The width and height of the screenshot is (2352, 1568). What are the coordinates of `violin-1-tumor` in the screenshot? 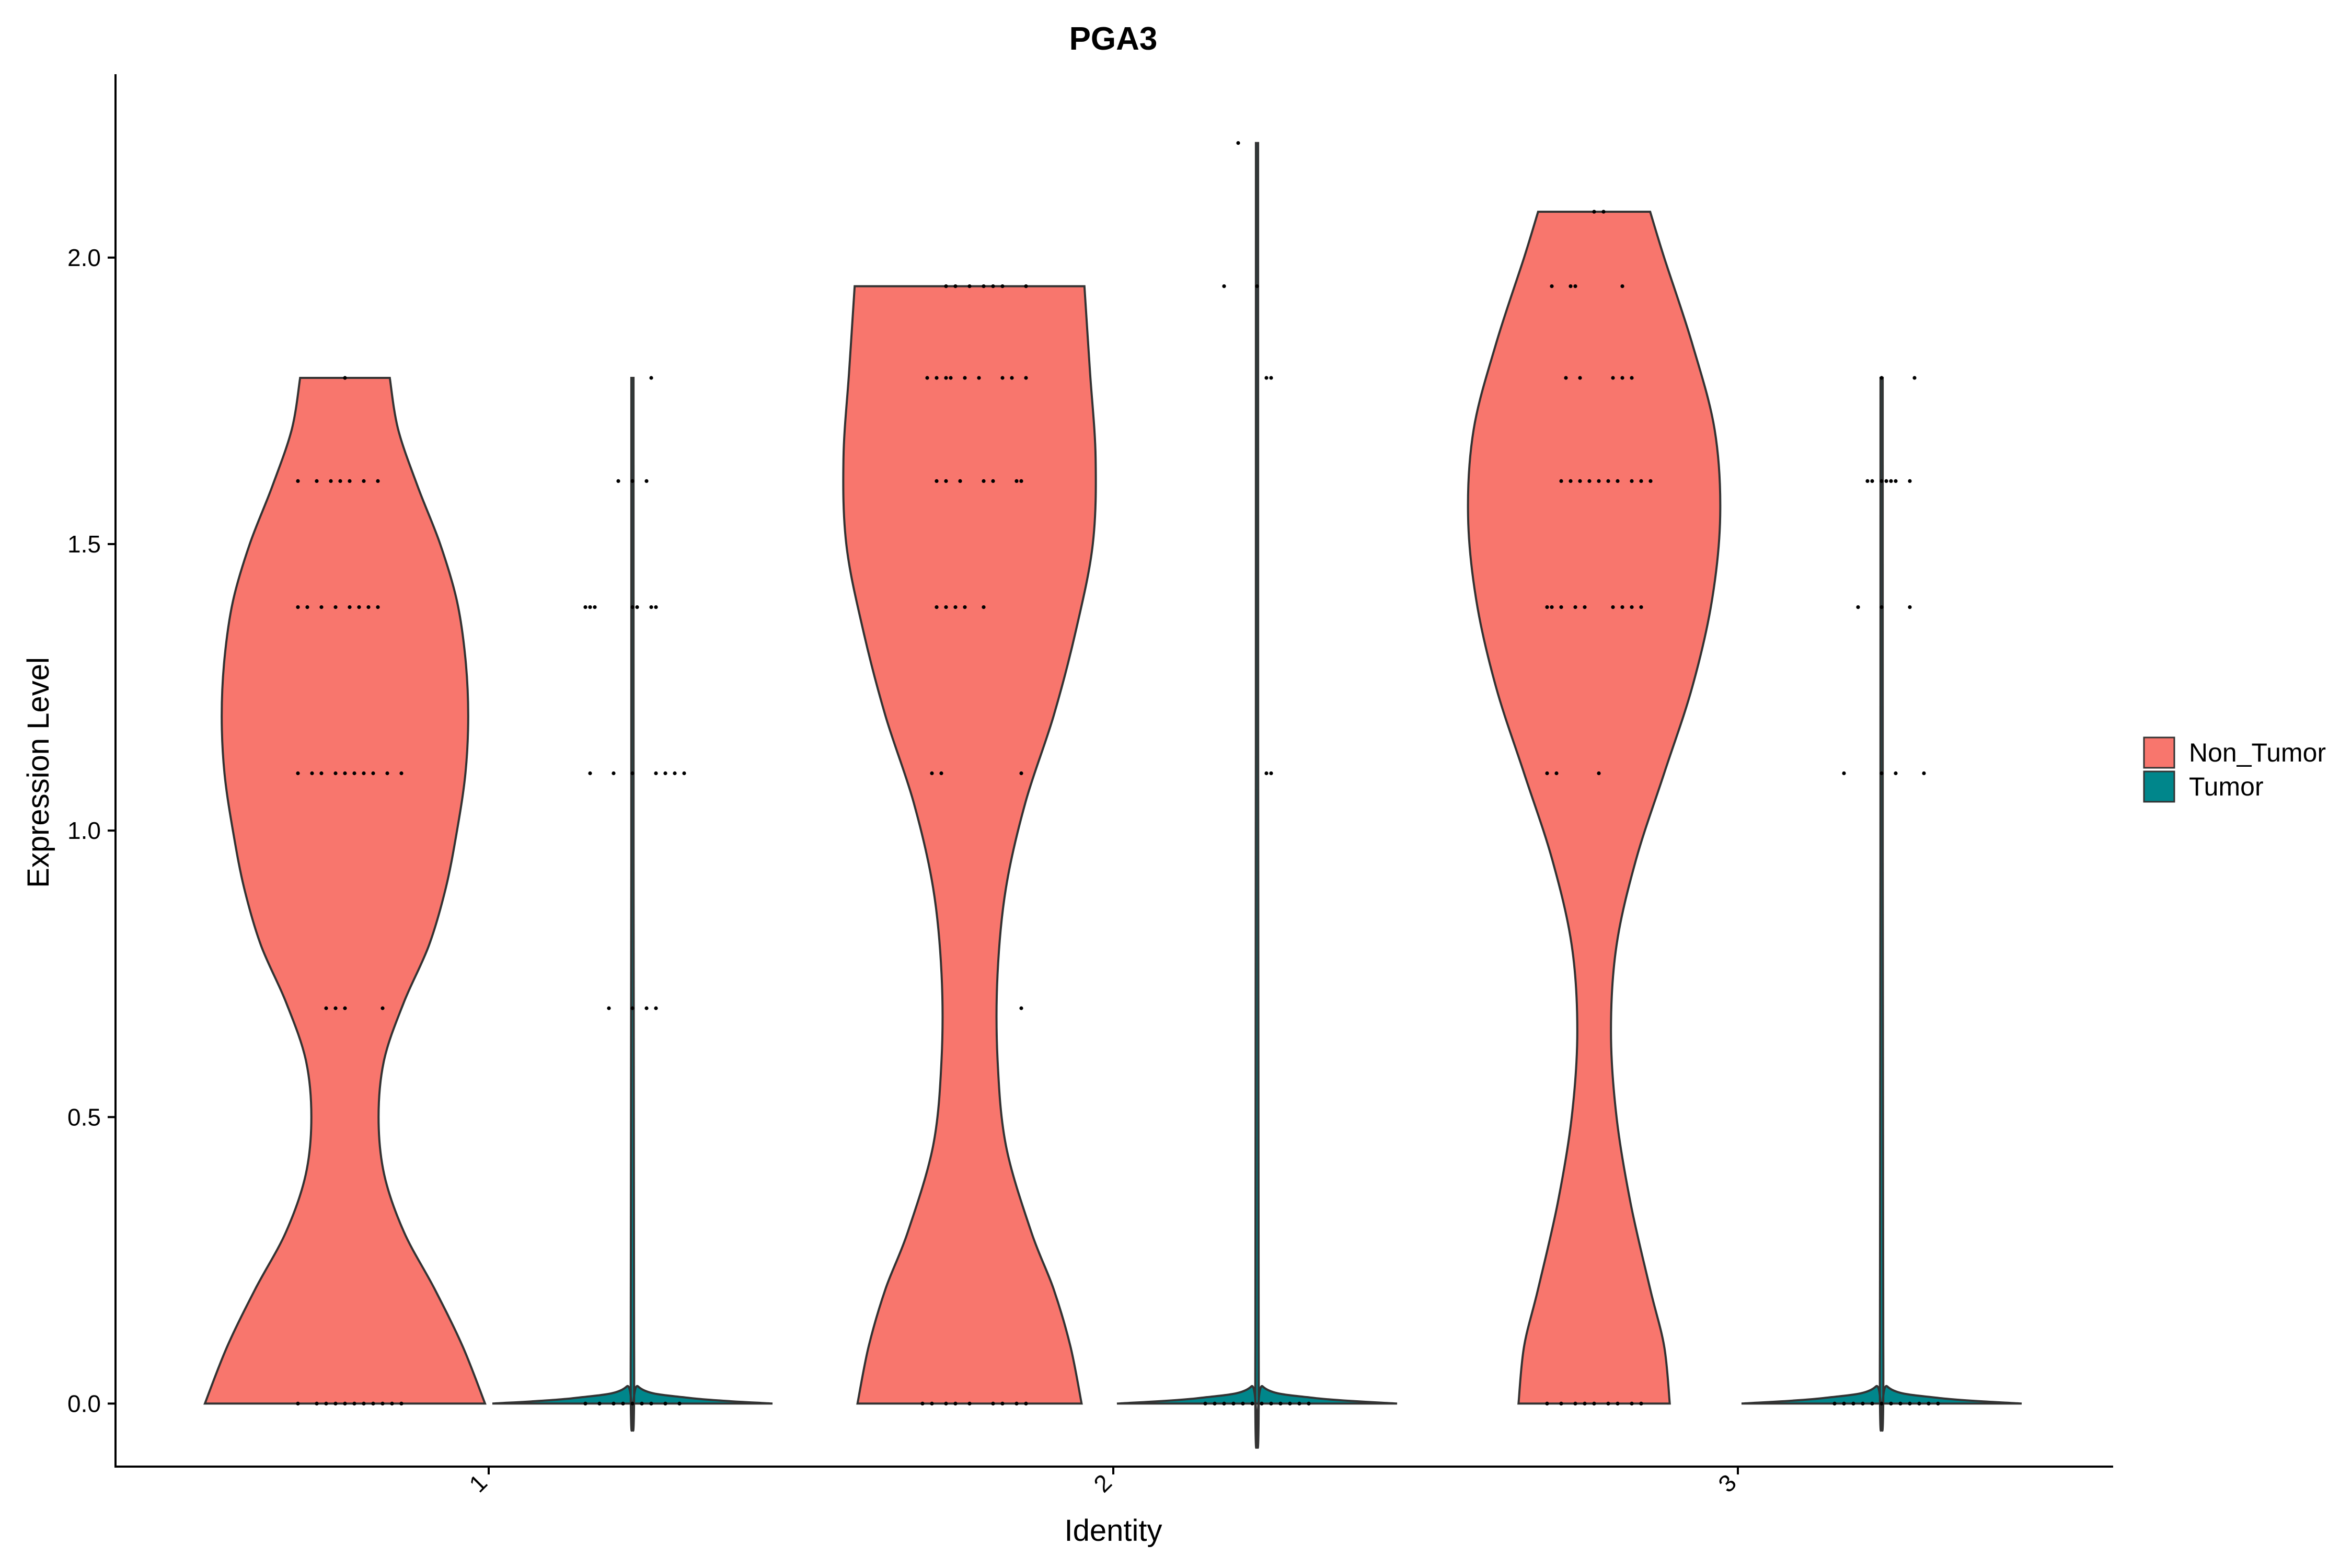 It's located at (632, 904).